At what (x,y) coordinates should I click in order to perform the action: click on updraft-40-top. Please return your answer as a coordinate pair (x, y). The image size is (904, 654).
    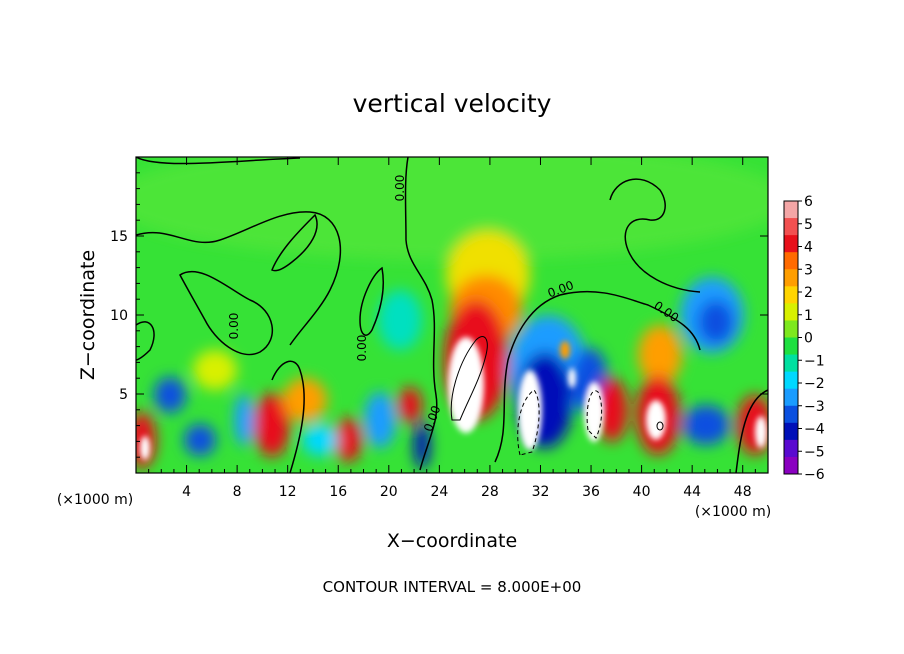
    Looking at the image, I should click on (660, 355).